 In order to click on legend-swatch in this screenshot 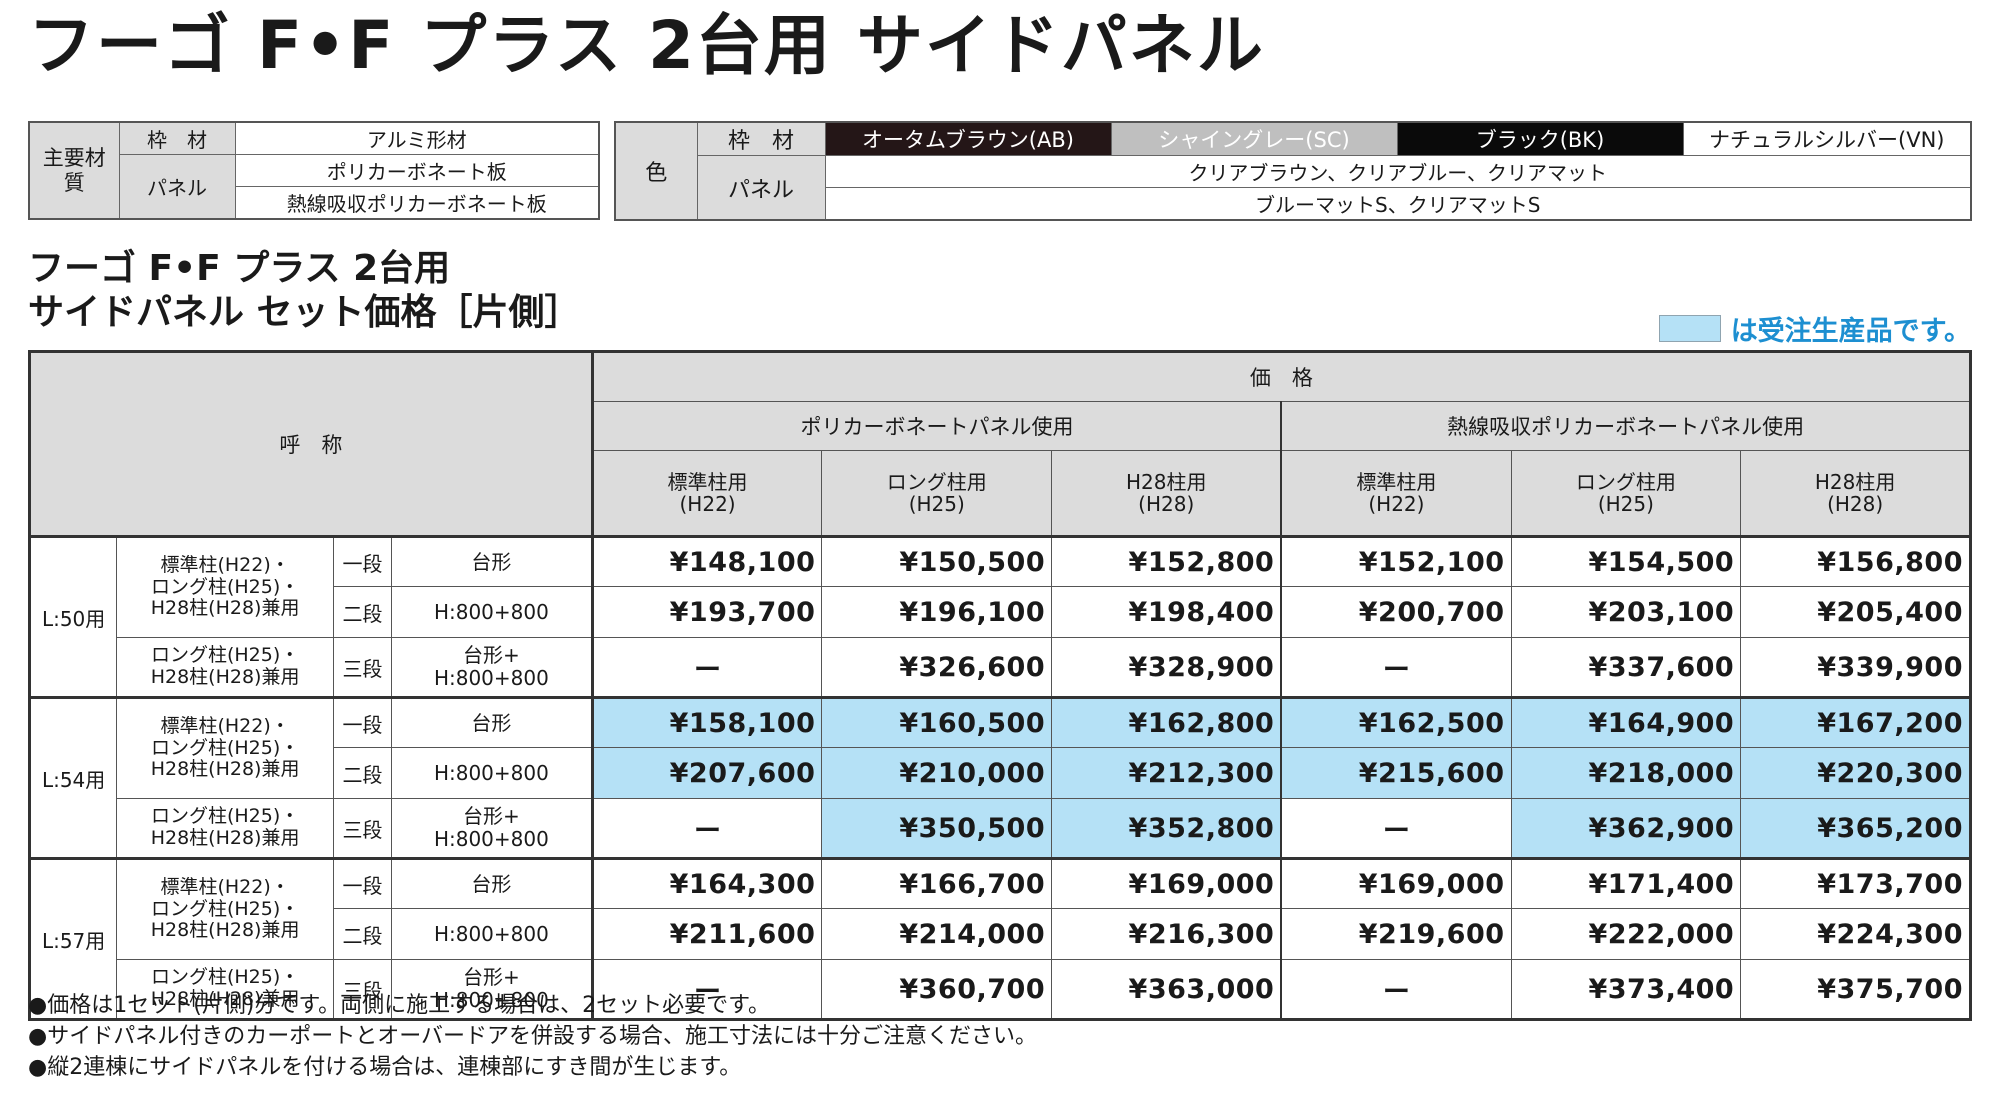, I will do `click(1689, 328)`.